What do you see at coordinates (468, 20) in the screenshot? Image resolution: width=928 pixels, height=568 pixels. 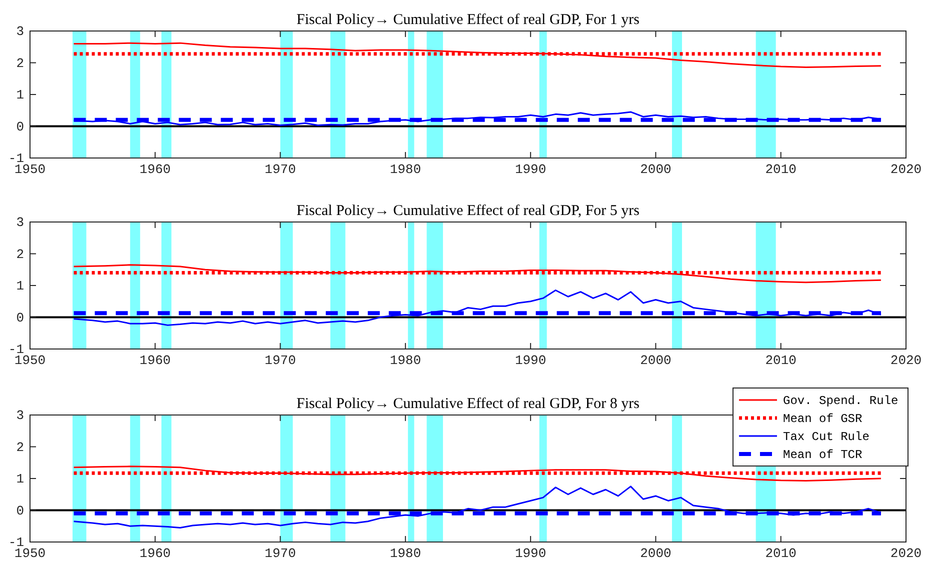 I see `chart-title: Fiscal Policy→ Cumulative Effect of real GDP, For 1 yrs` at bounding box center [468, 20].